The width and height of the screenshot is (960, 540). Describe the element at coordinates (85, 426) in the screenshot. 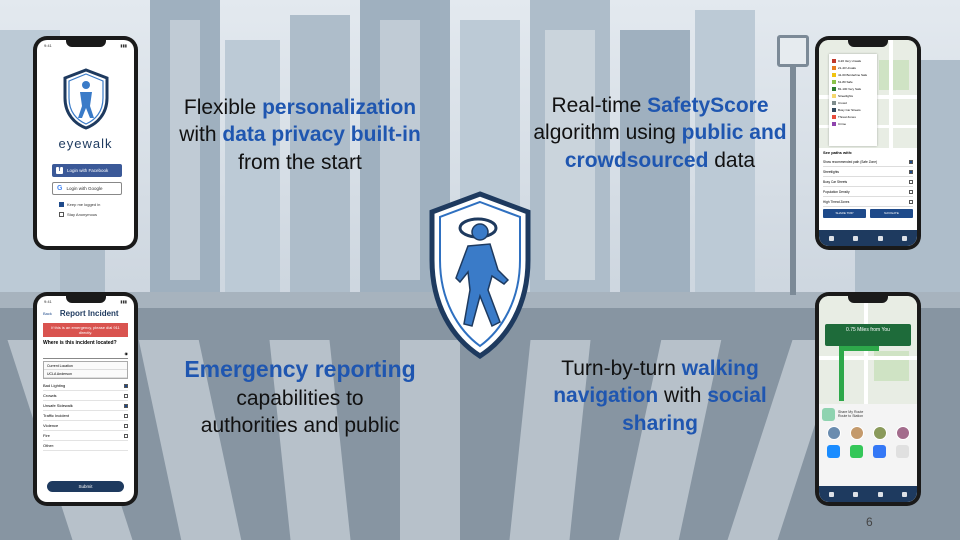

I see `incident-type-row: Violence` at that location.